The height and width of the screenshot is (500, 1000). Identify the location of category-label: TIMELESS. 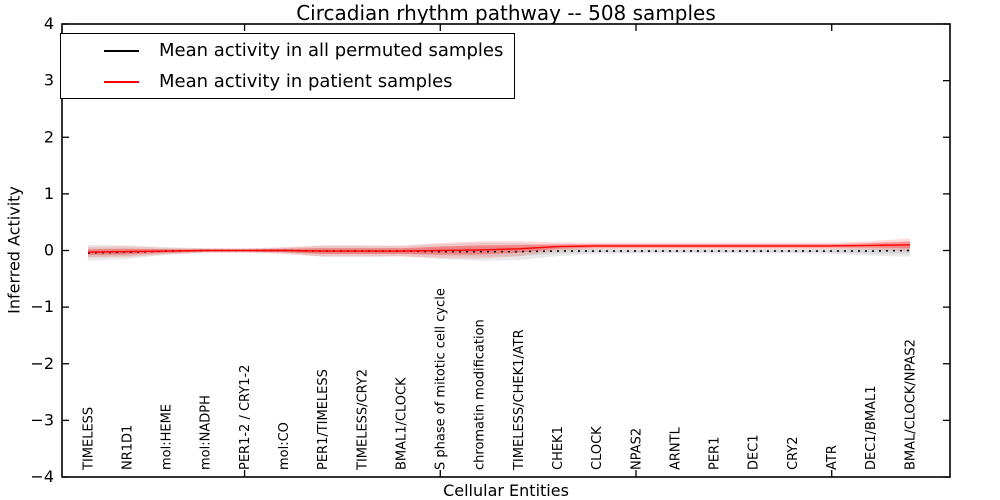
(88, 439).